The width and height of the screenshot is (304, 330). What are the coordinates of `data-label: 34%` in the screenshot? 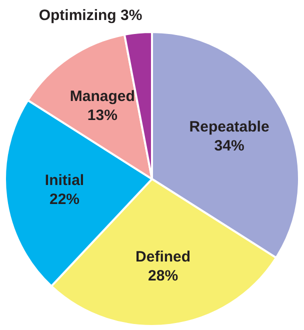 It's located at (229, 146).